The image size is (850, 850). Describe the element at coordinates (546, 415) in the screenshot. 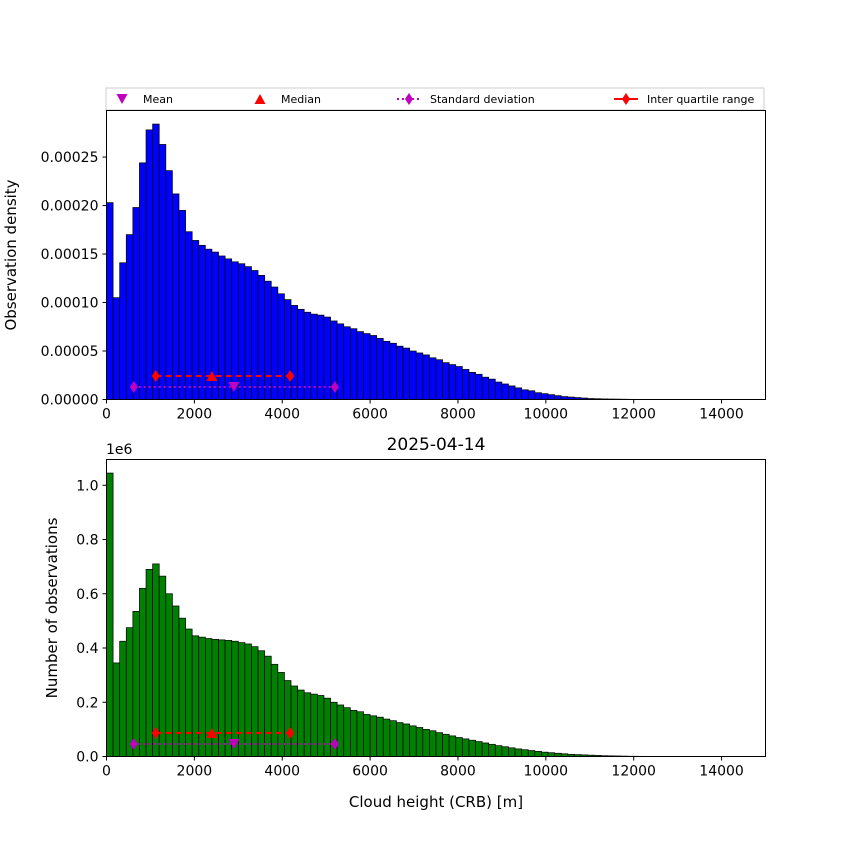

I see `density-xtick-label: 10000` at that location.